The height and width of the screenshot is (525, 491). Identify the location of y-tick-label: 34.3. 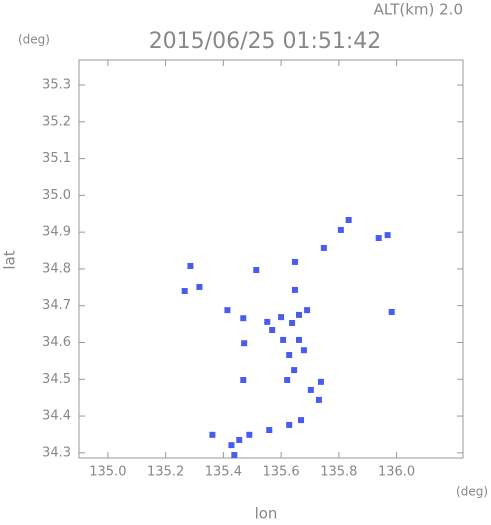
(56, 452).